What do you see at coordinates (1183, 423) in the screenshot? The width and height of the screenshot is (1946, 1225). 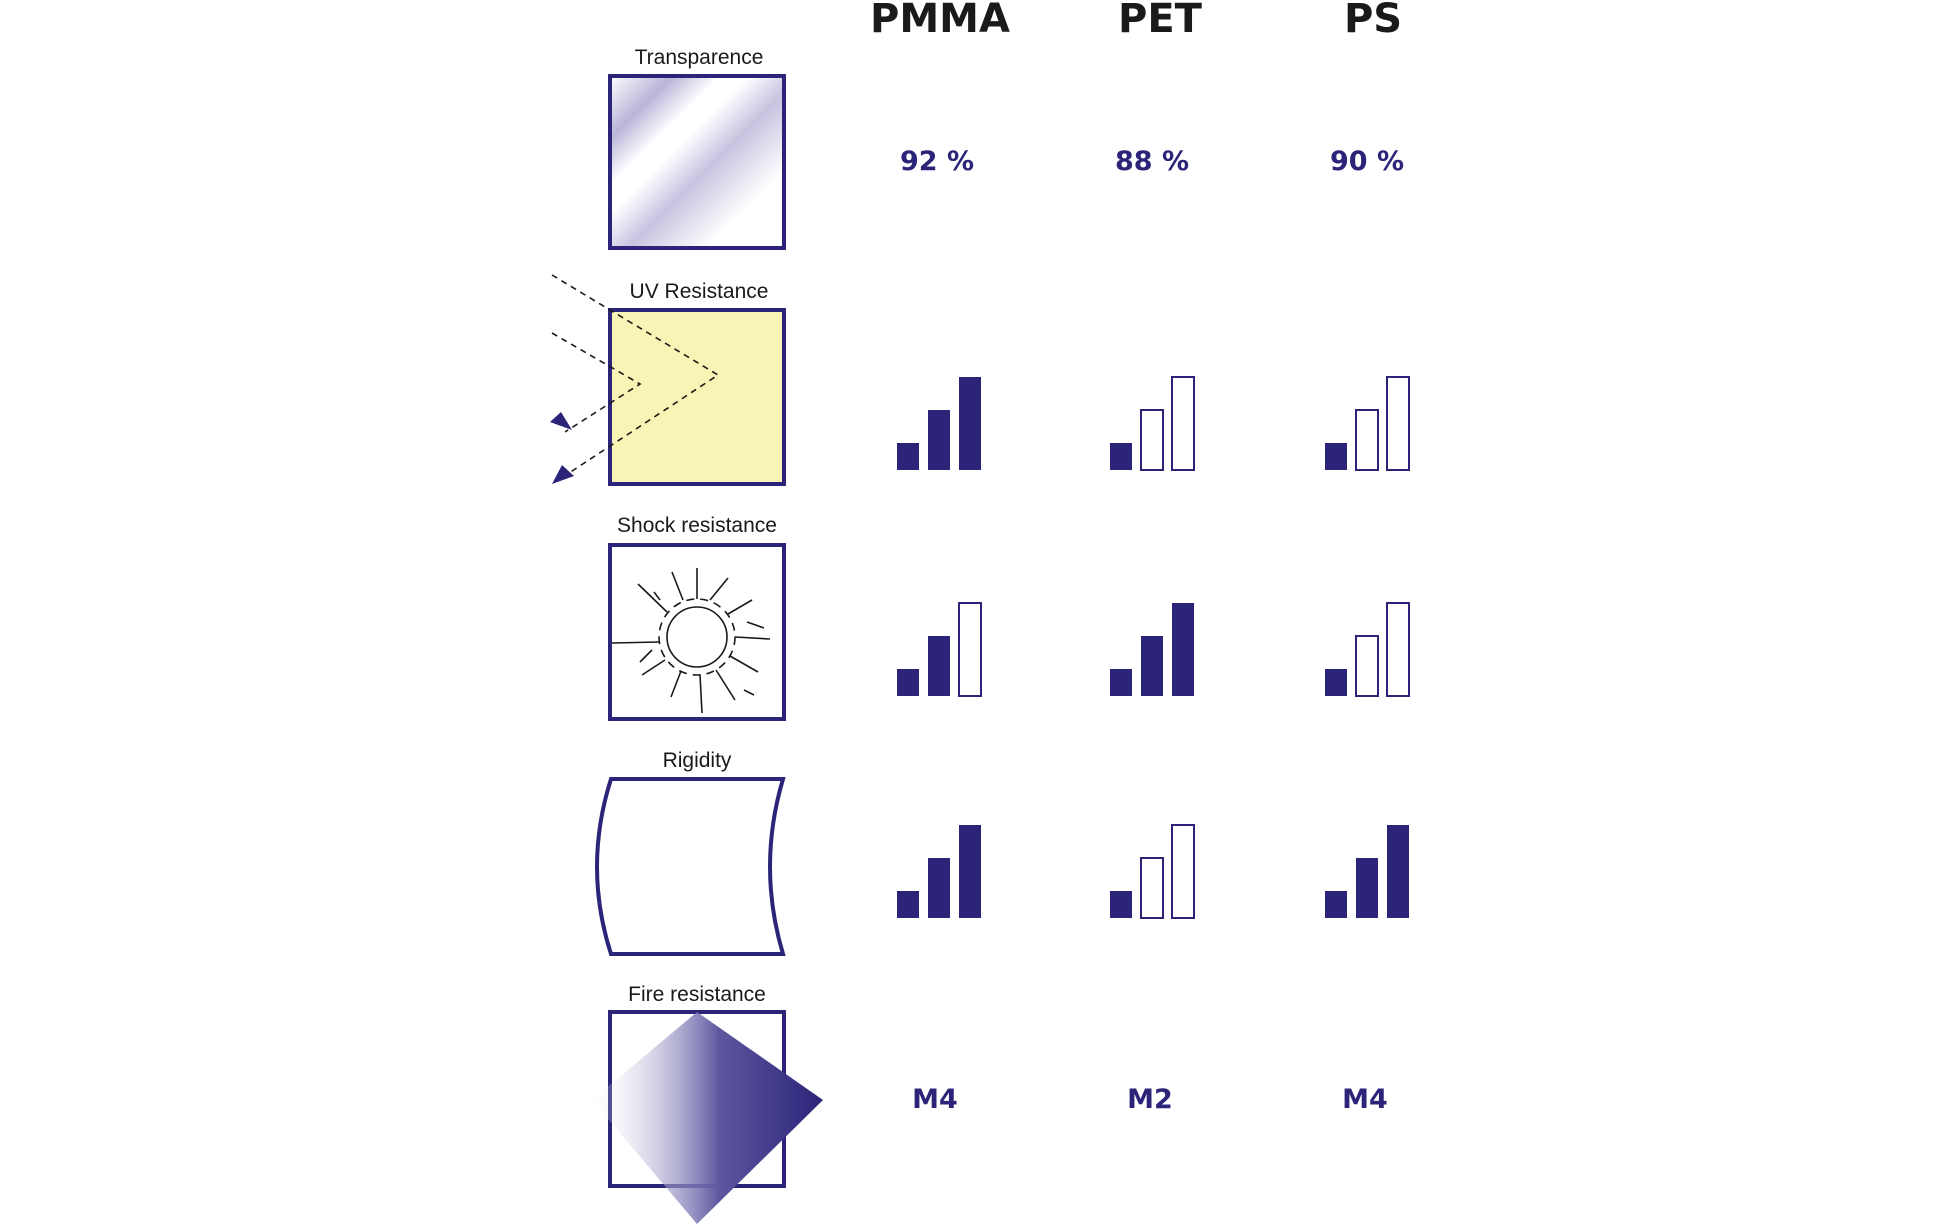 I see `rating-bar-uv-resistance-pet-3-empty` at bounding box center [1183, 423].